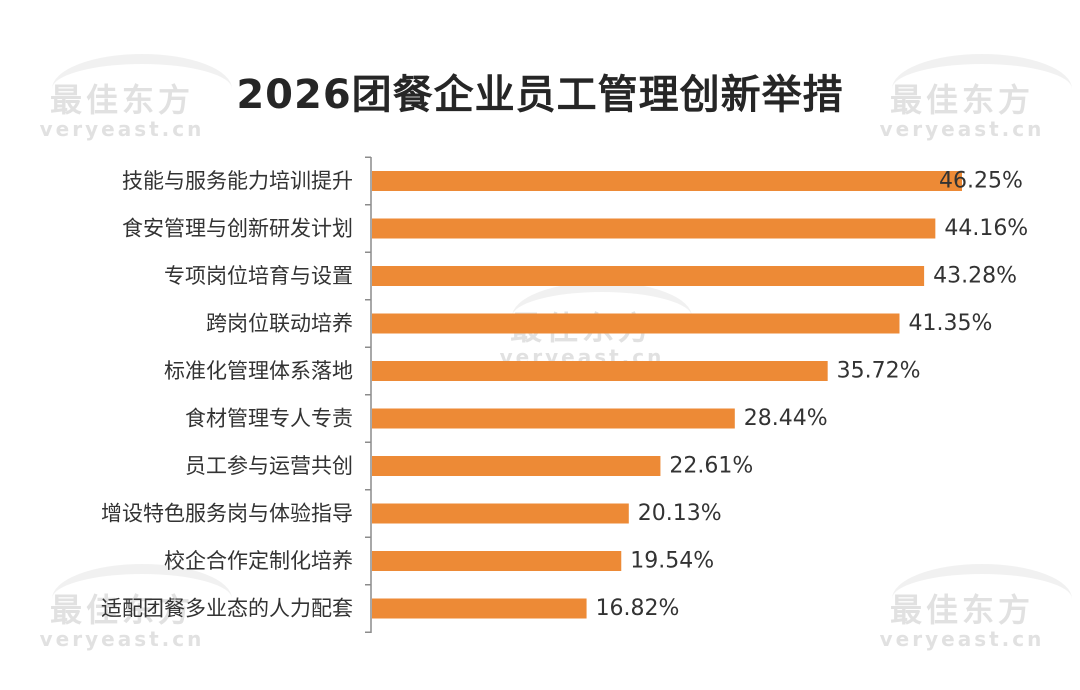  What do you see at coordinates (227, 609) in the screenshot?
I see `category-label: 适配团餐多业态的人力配套` at bounding box center [227, 609].